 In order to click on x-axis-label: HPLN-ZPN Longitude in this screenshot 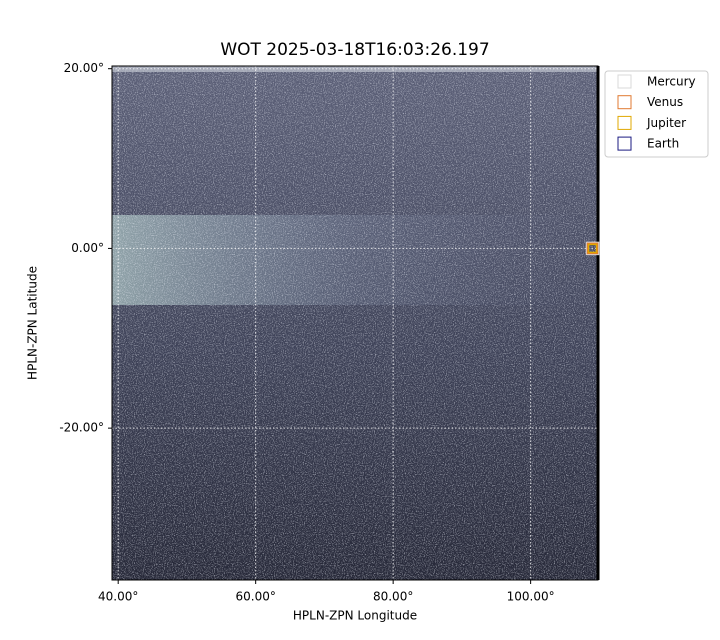, I will do `click(355, 616)`.